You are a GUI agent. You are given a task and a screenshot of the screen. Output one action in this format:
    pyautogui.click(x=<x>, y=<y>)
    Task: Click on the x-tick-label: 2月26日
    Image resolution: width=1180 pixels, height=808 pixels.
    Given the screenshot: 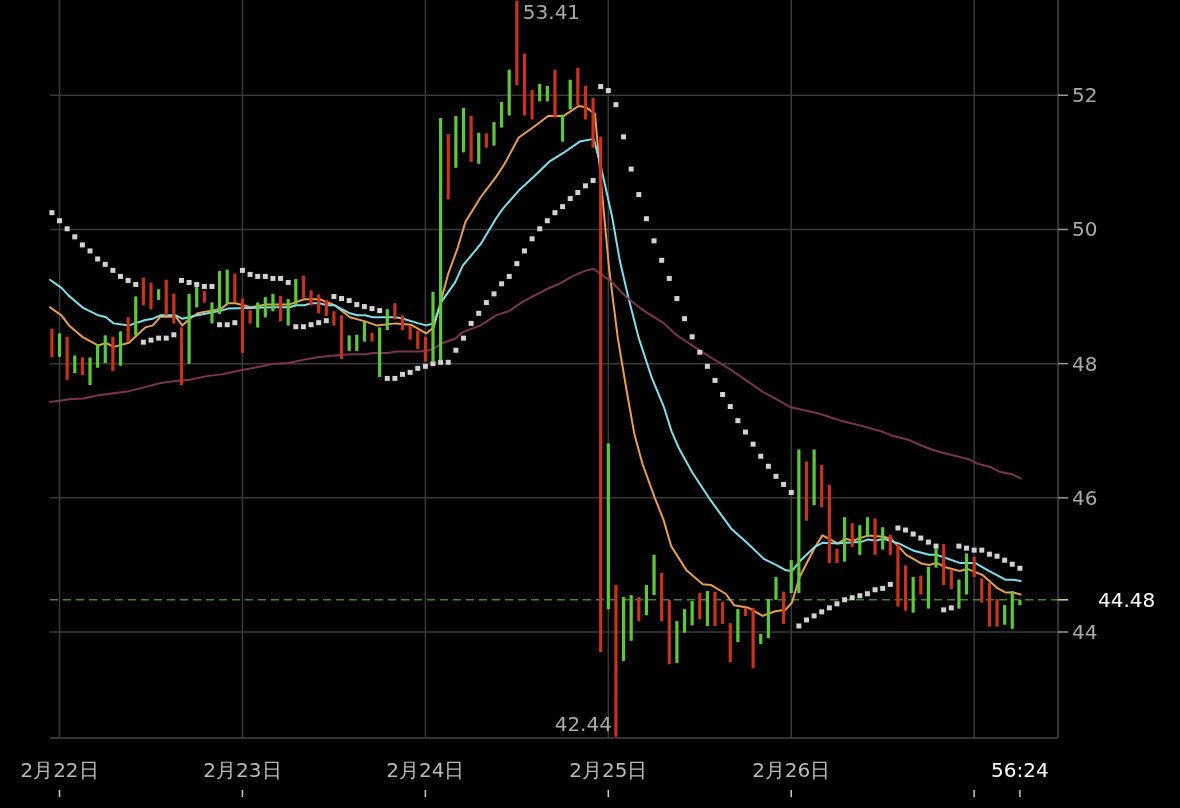 What is the action you would take?
    pyautogui.click(x=791, y=770)
    